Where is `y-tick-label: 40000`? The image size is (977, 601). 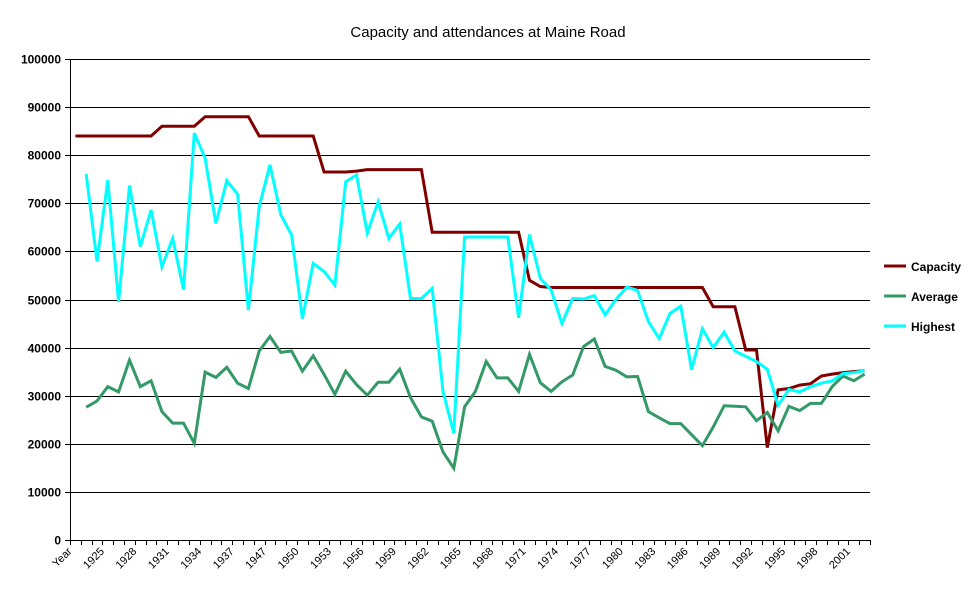 y-tick-label: 40000 is located at coordinates (45, 349).